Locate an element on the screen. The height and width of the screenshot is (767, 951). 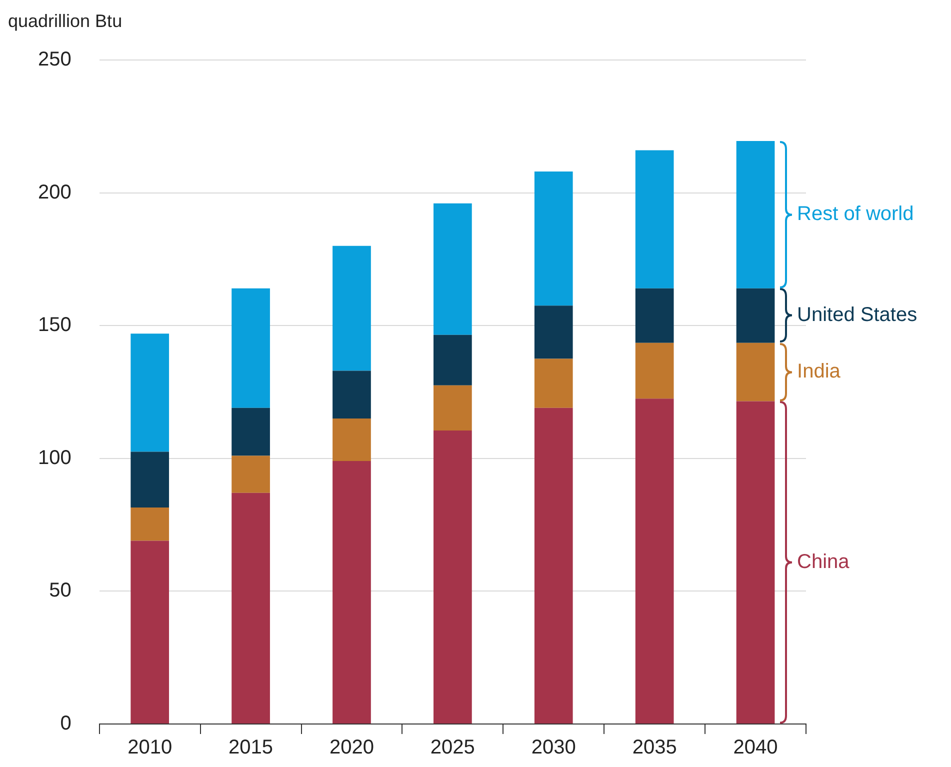
x-tick-label: 2020 is located at coordinates (351, 747).